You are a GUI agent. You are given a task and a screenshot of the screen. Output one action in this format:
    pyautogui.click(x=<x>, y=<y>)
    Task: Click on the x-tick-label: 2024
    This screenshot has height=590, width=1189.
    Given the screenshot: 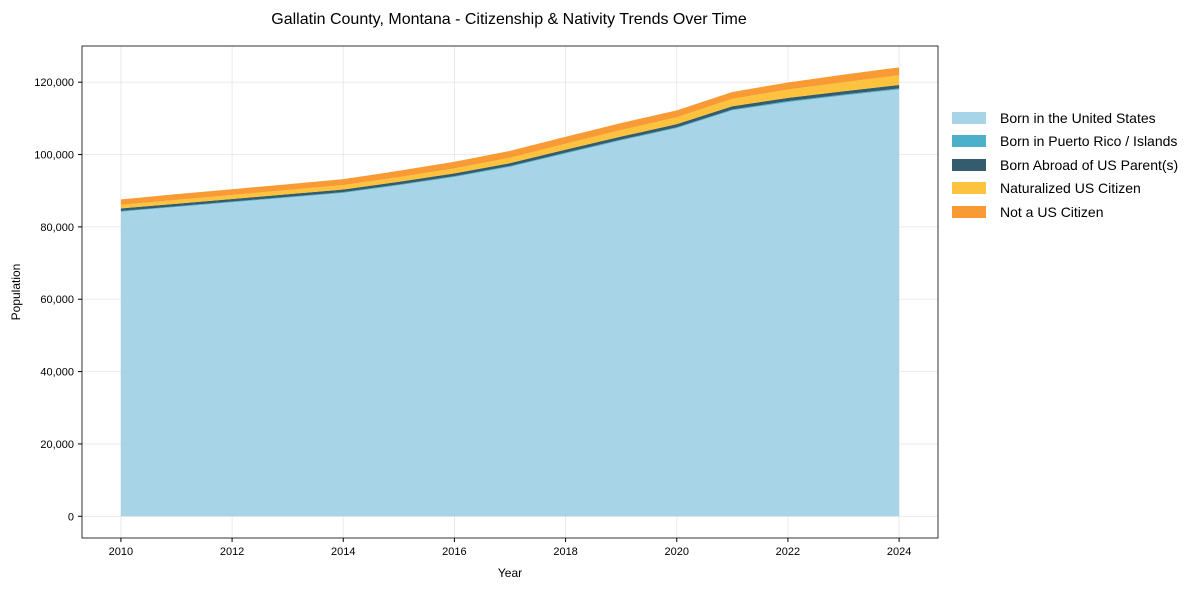 What is the action you would take?
    pyautogui.click(x=899, y=552)
    